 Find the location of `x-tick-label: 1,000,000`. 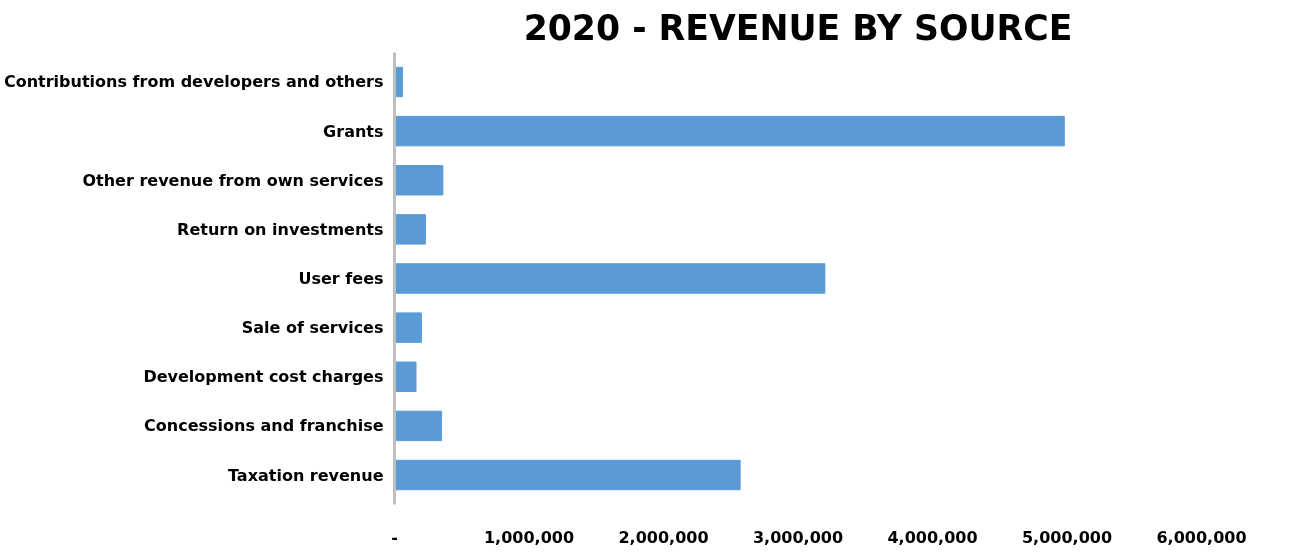

x-tick-label: 1,000,000 is located at coordinates (529, 537).